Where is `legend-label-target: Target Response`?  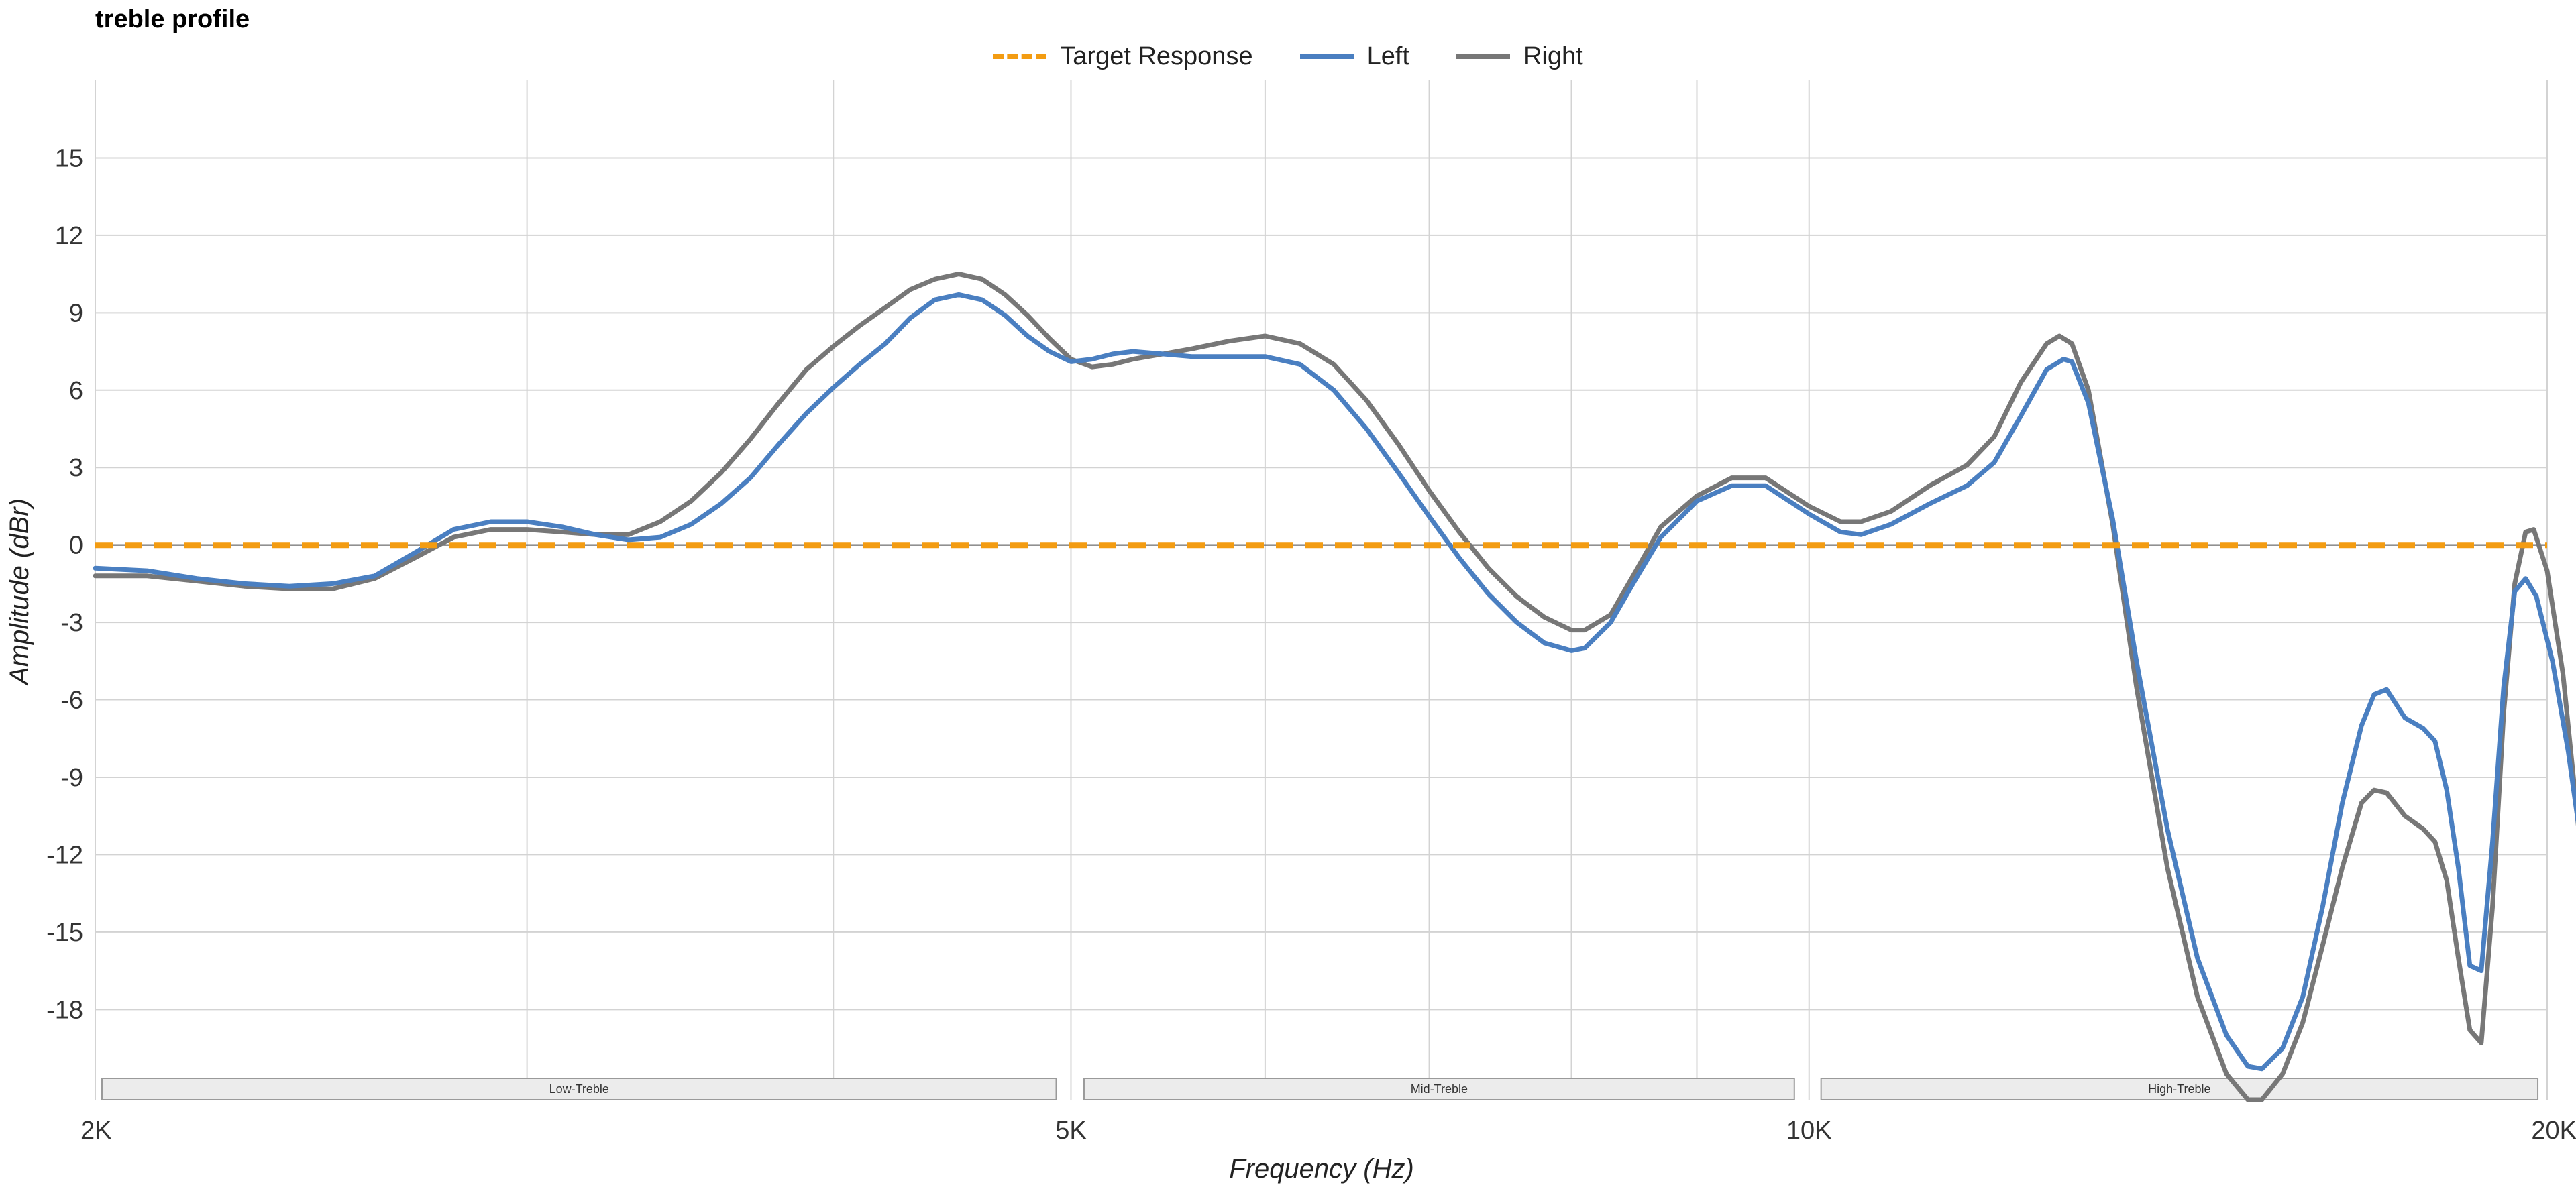
legend-label-target: Target Response is located at coordinates (1156, 56).